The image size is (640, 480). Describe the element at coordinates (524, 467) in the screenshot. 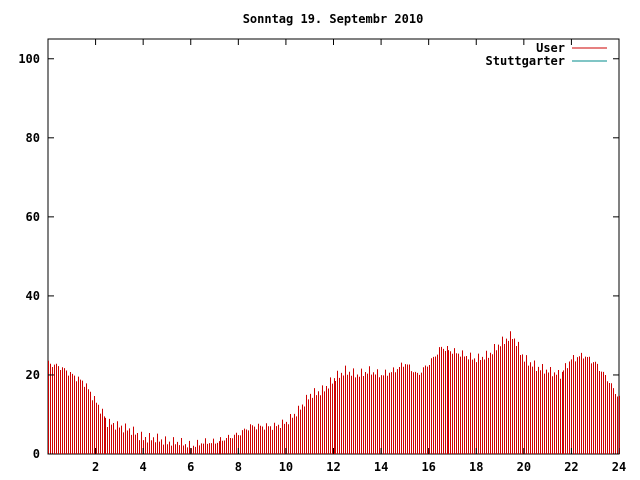

I see `x-tick-label: 20` at that location.